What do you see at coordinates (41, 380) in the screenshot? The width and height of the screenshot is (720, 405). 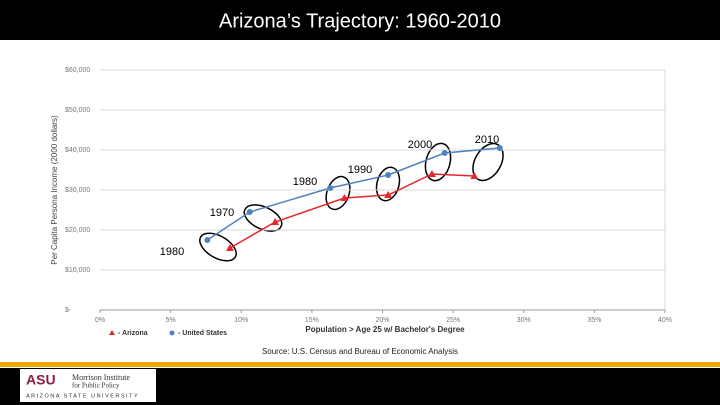 I see `logo: ASU` at bounding box center [41, 380].